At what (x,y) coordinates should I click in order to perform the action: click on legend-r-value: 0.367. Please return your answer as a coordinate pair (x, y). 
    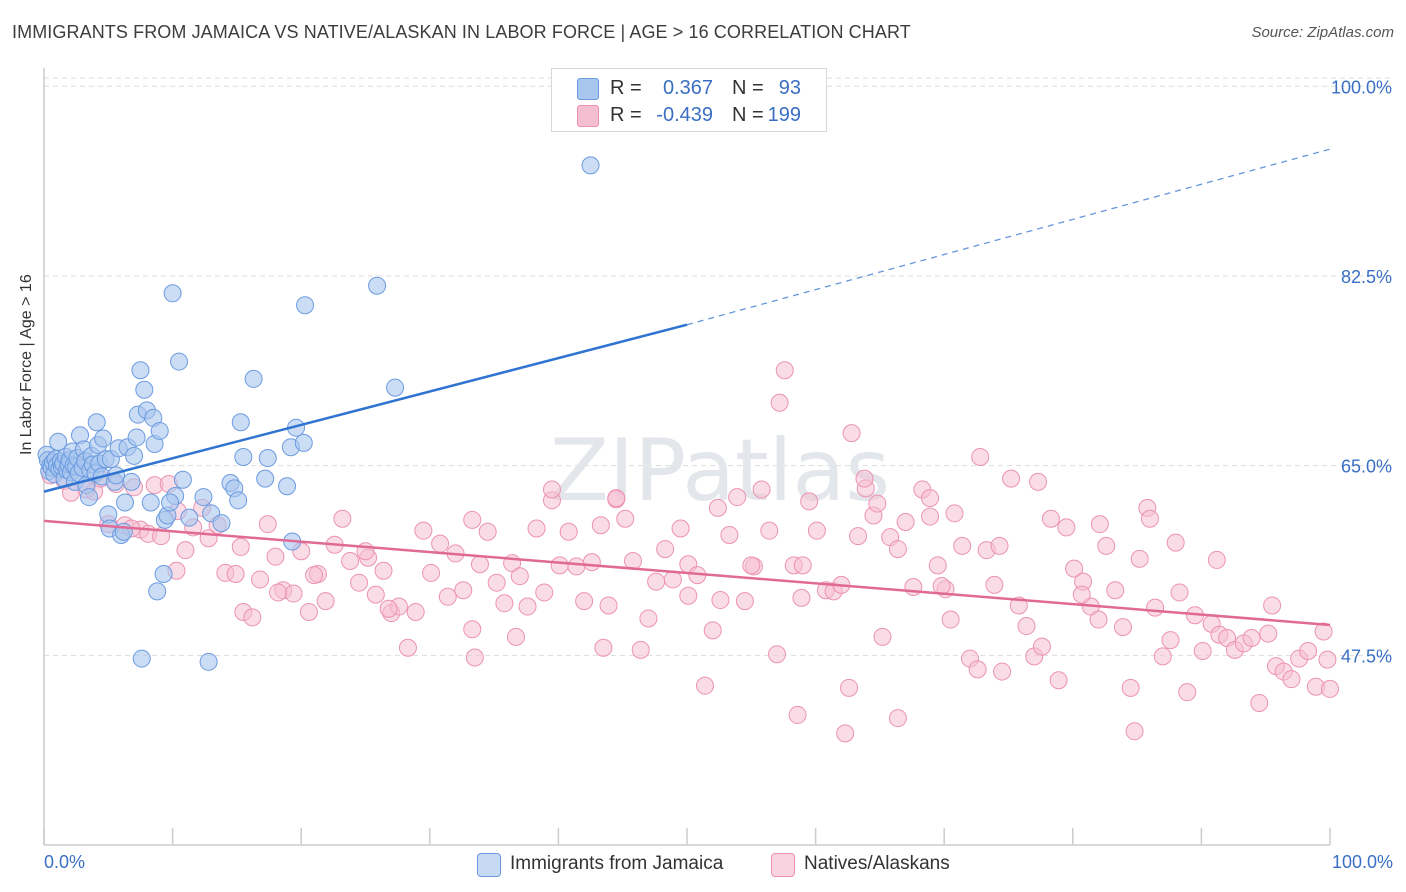
    Looking at the image, I should click on (687, 88).